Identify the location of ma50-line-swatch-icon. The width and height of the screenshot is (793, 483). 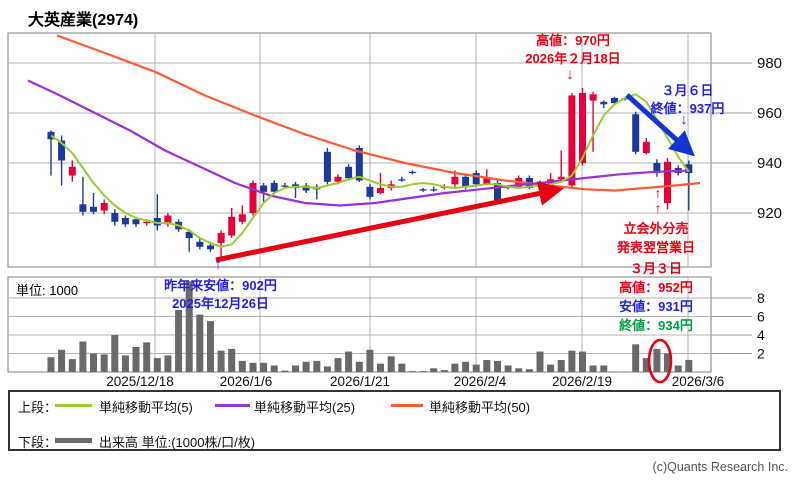
(407, 405).